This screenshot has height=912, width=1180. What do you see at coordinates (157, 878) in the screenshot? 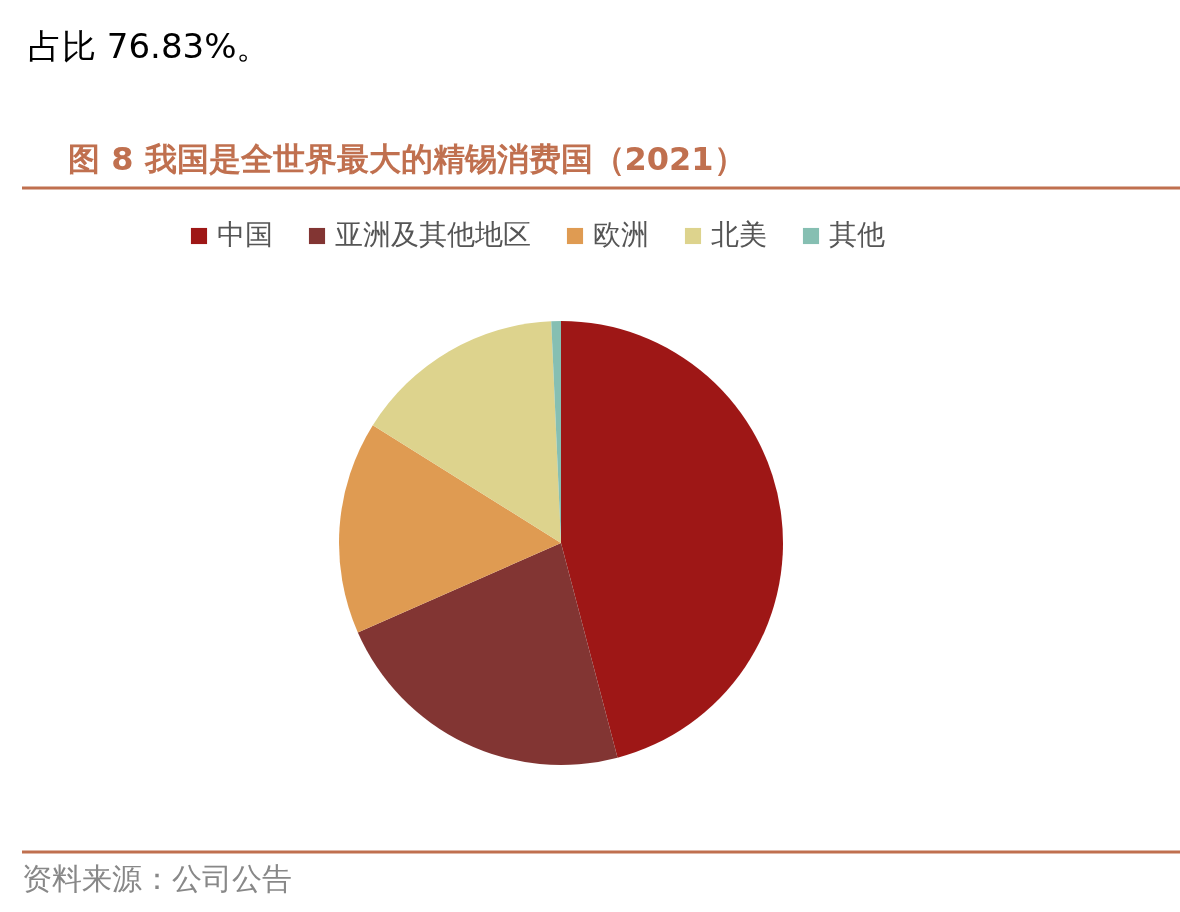
I see `text: 资料来源：公司公告` at bounding box center [157, 878].